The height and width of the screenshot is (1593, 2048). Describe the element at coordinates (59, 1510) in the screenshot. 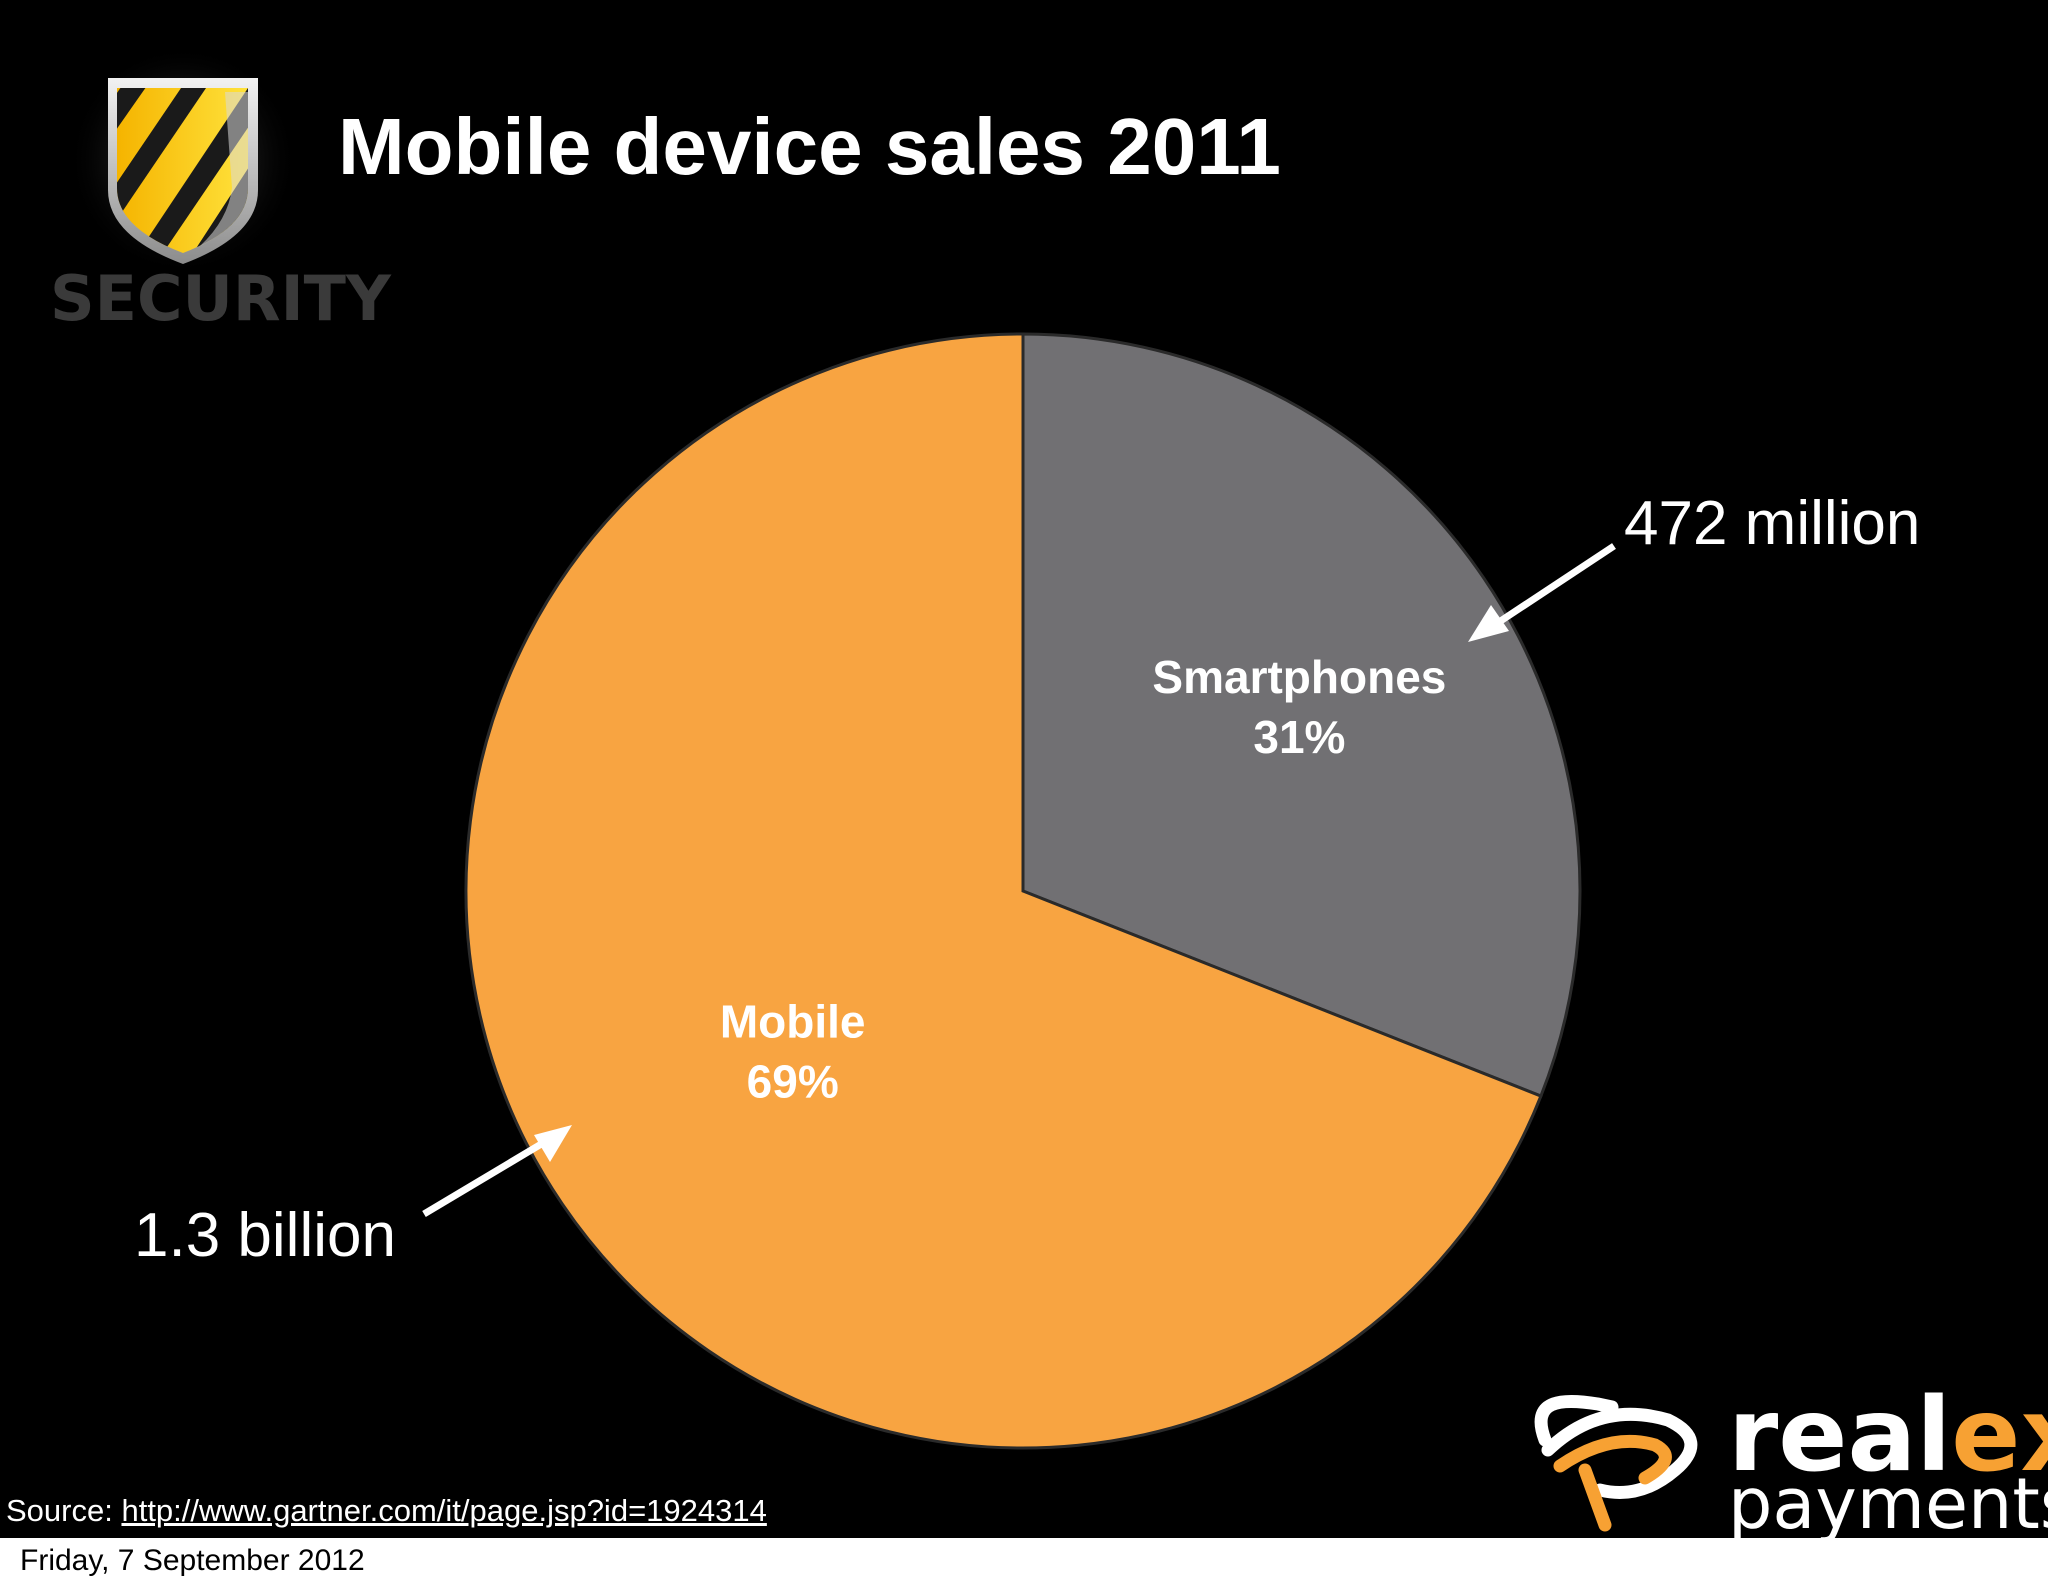

I see `source-prefix: Source:` at that location.